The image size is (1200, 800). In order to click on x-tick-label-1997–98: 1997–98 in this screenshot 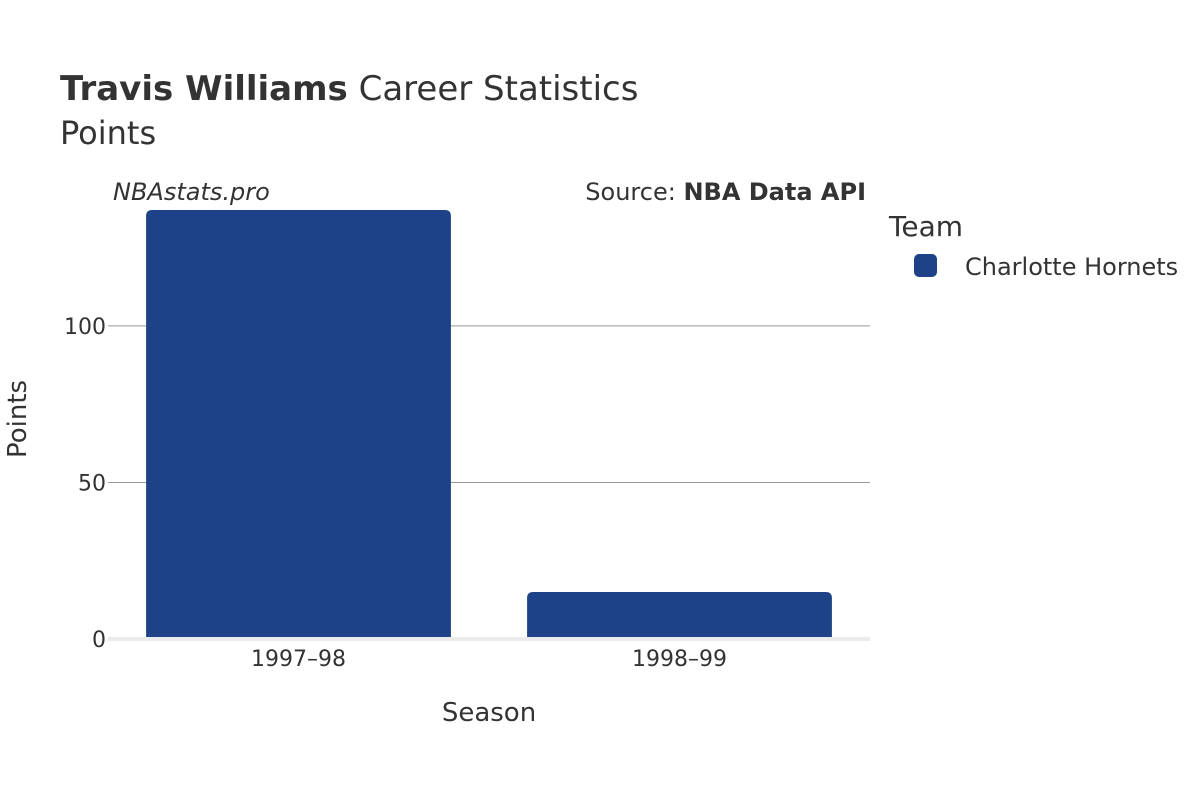, I will do `click(298, 659)`.